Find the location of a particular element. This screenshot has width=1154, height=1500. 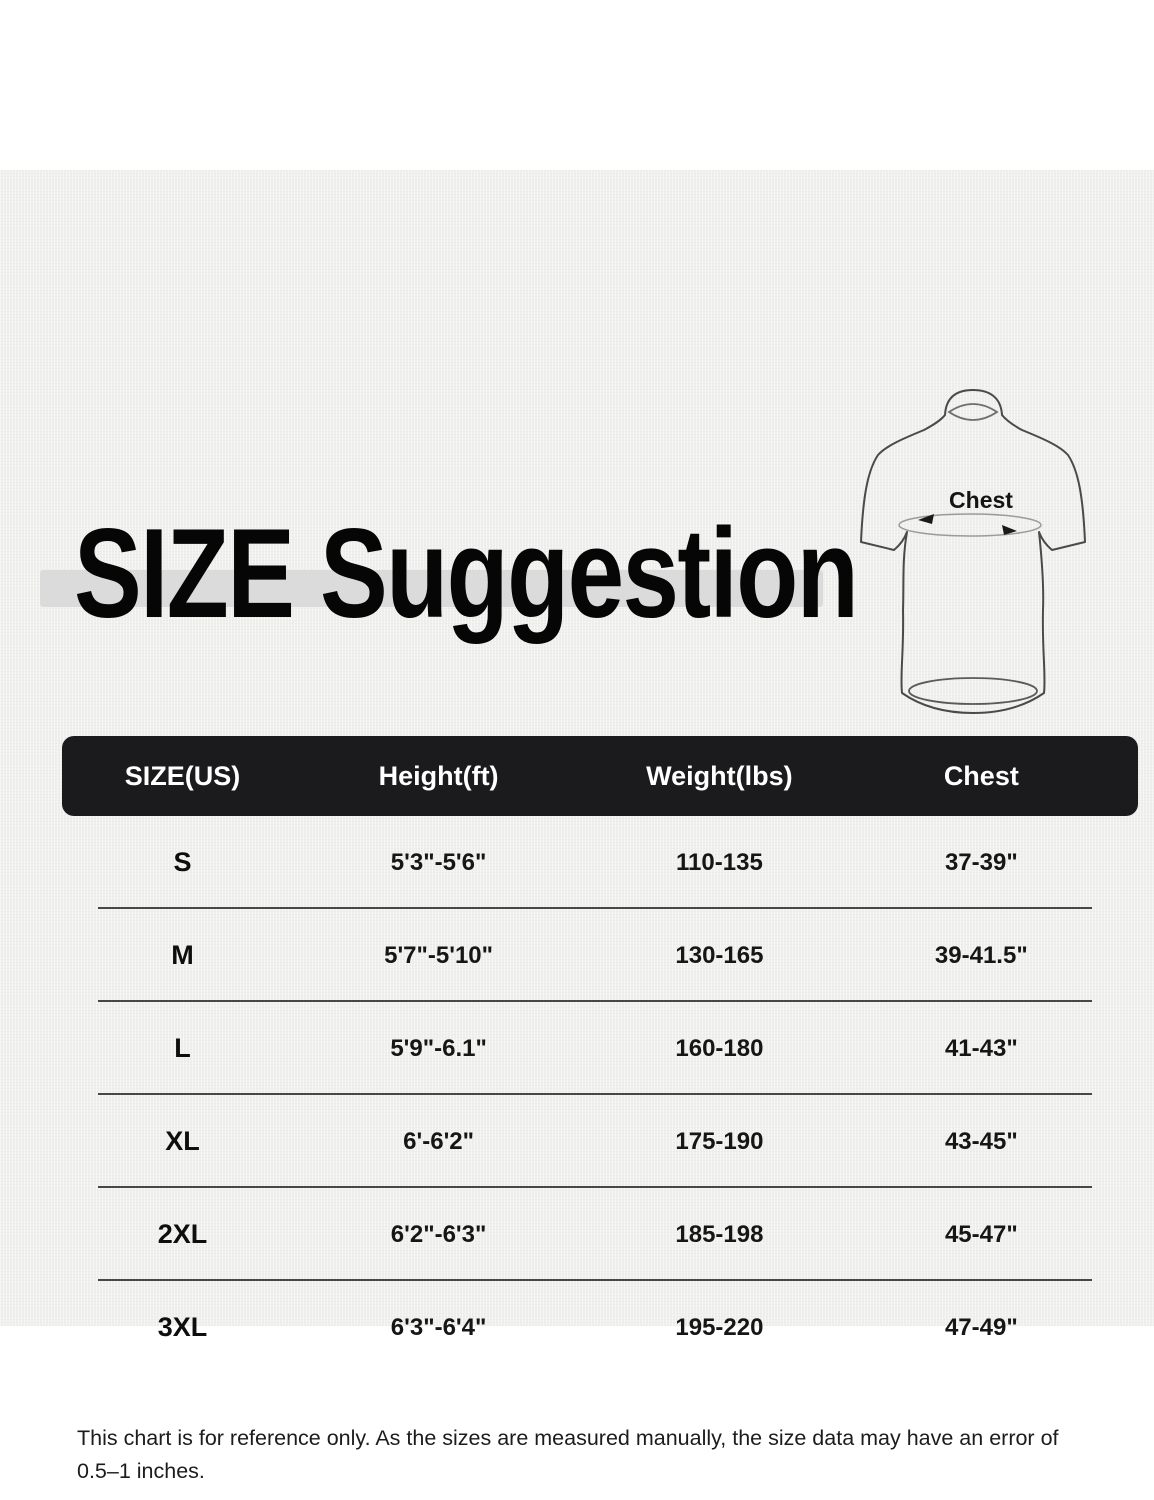

cell-chest: 43-45" is located at coordinates (981, 1141).